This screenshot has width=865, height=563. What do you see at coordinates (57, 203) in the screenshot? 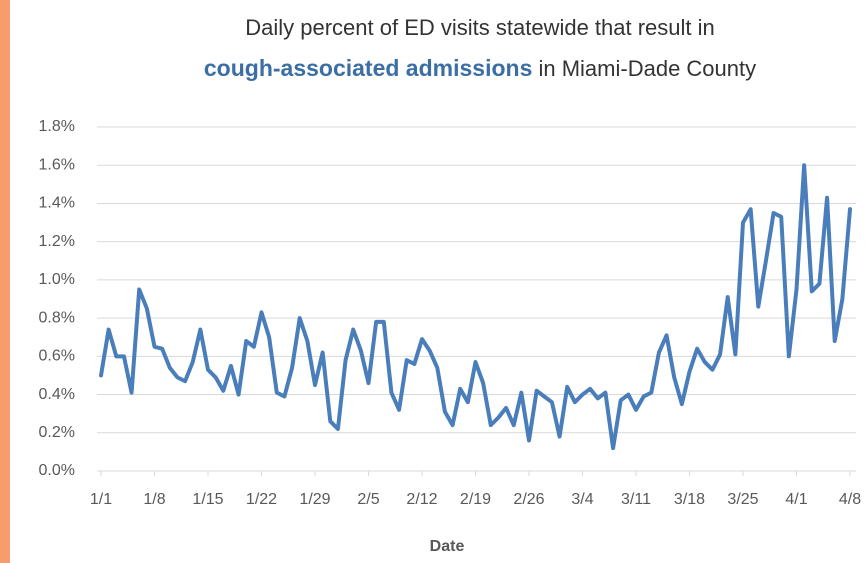
I see `y-tick-label: 1.4%` at bounding box center [57, 203].